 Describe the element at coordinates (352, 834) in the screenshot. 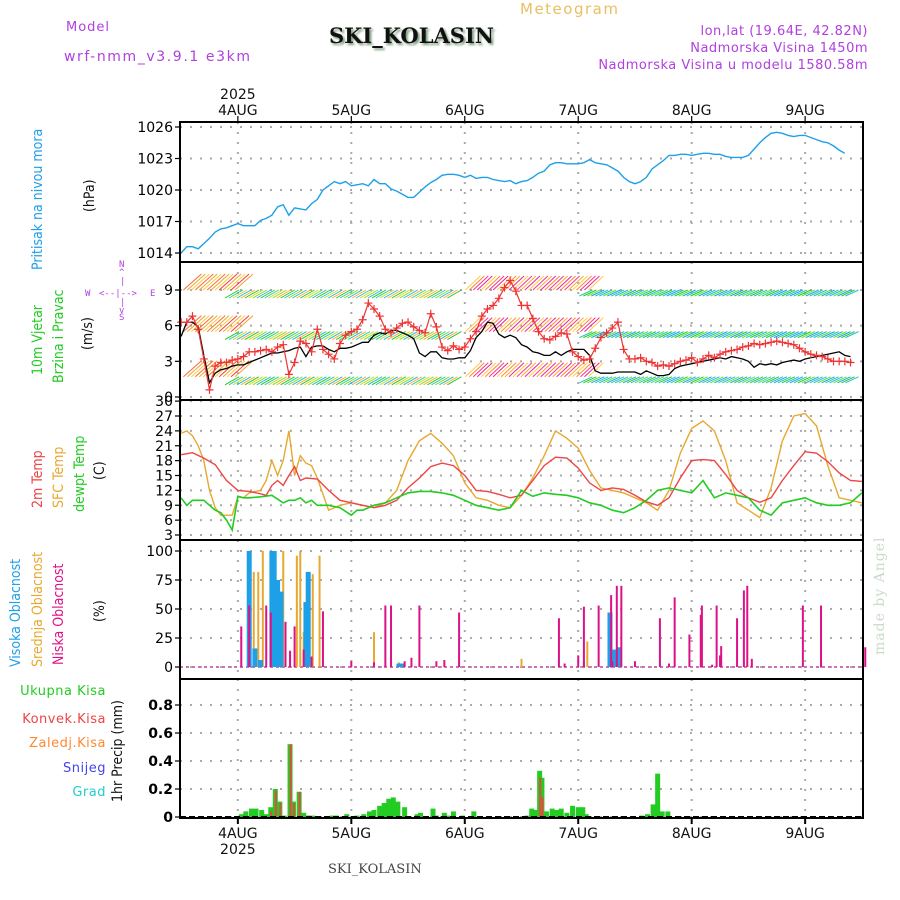

I see `x-tick-label-bottom: 5AUG` at that location.